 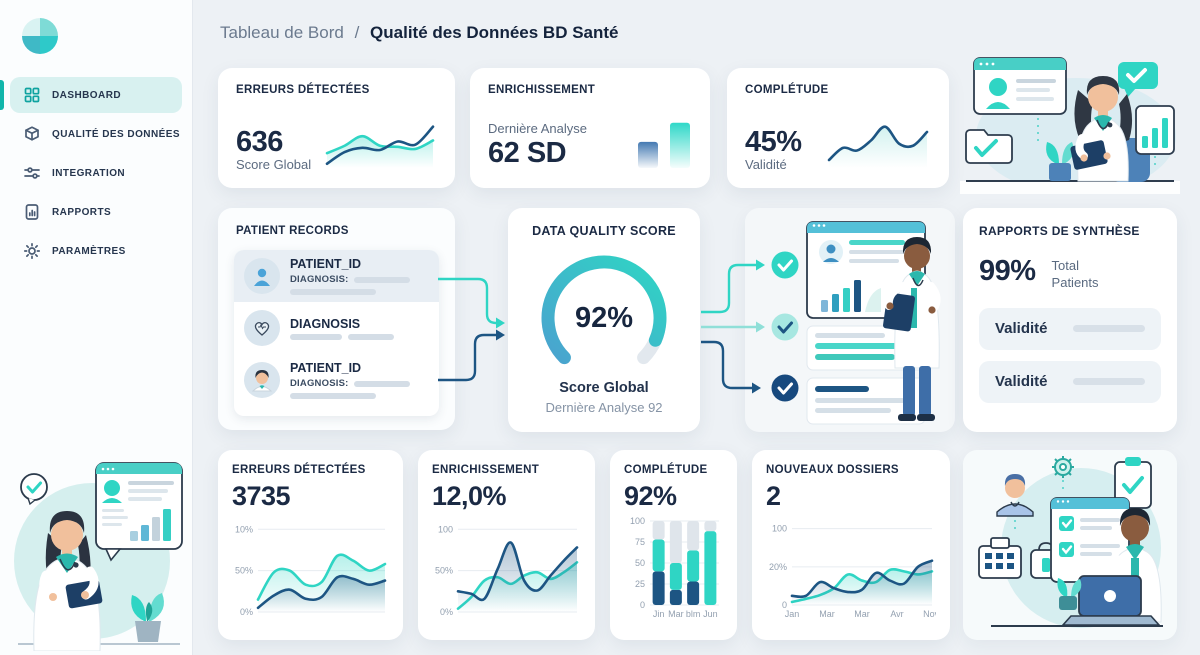 I want to click on breadcrumb-root: Tableau de Bord, so click(x=282, y=32).